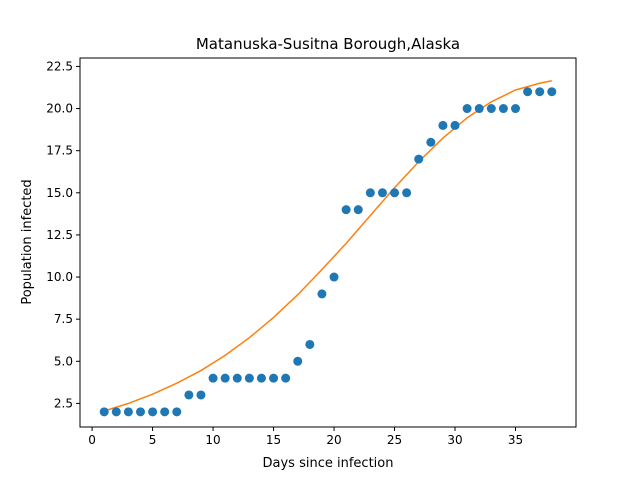 The image size is (640, 480). I want to click on x-tick-label: 0, so click(92, 440).